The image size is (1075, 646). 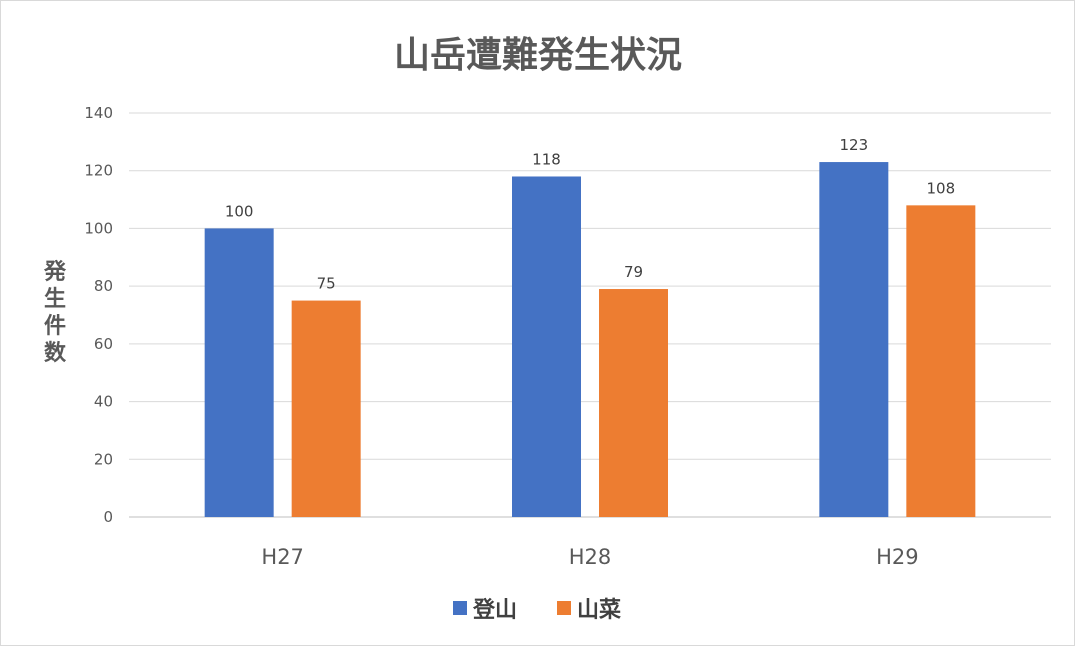 What do you see at coordinates (98, 315) in the screenshot?
I see `y-axis-ticks: 0 20 40 60 80 100 120 140` at bounding box center [98, 315].